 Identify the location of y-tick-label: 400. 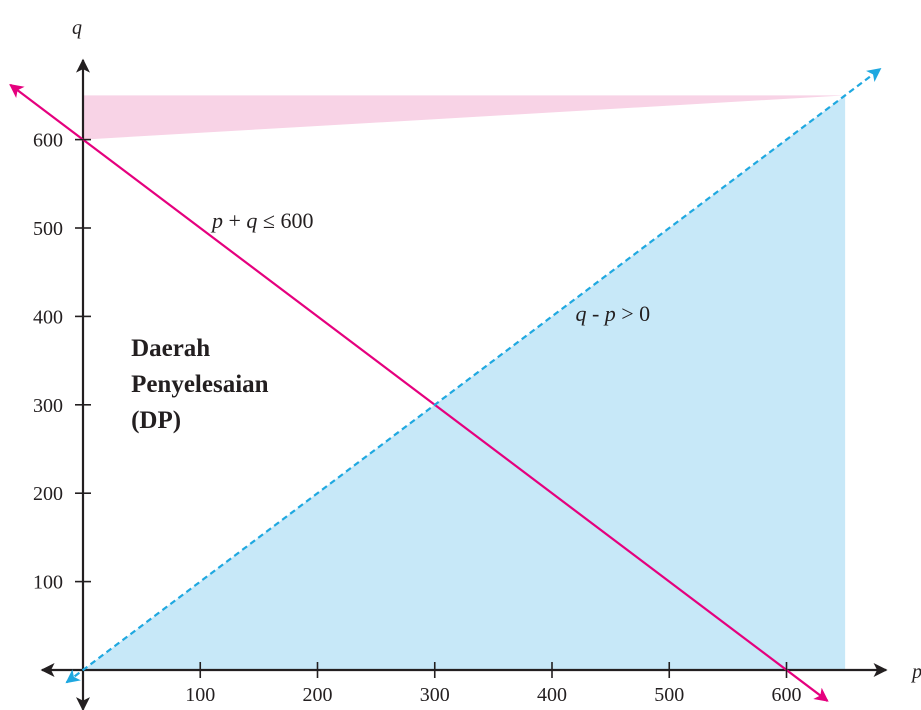
(48, 317).